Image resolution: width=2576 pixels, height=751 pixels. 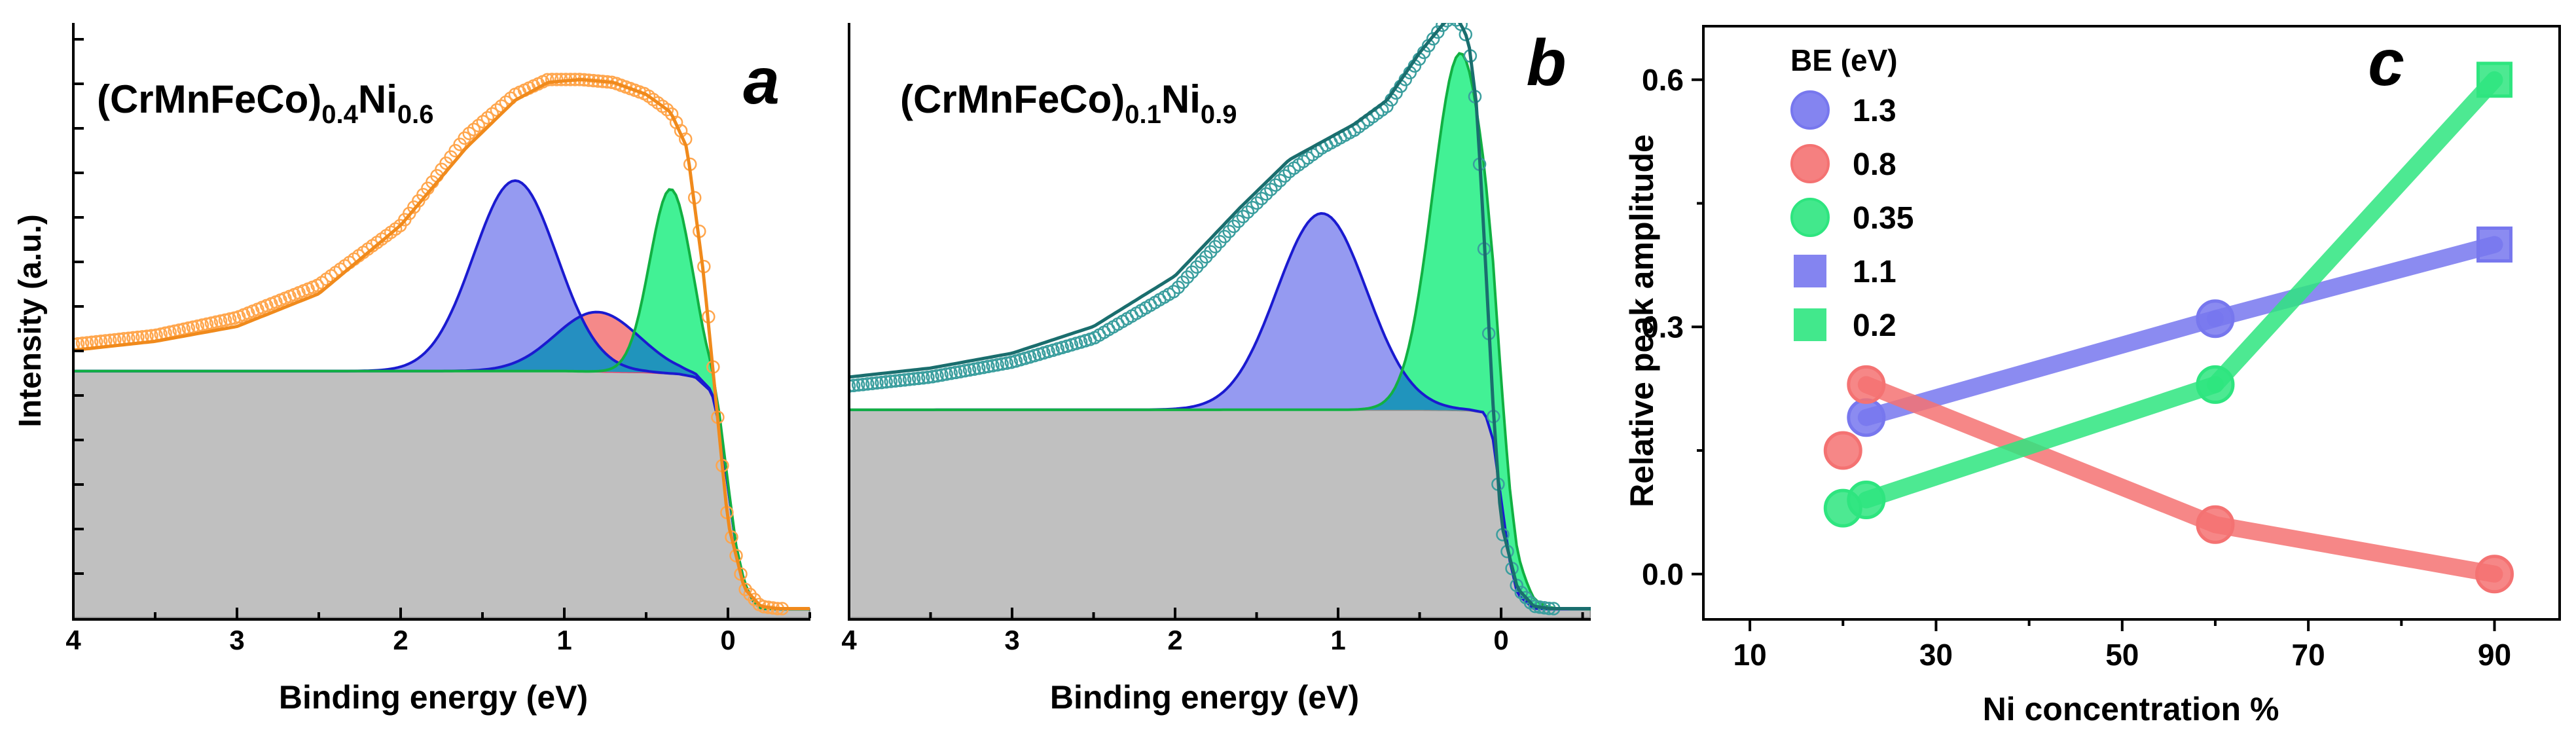 I want to click on panel-a-letter: a, so click(x=761, y=81).